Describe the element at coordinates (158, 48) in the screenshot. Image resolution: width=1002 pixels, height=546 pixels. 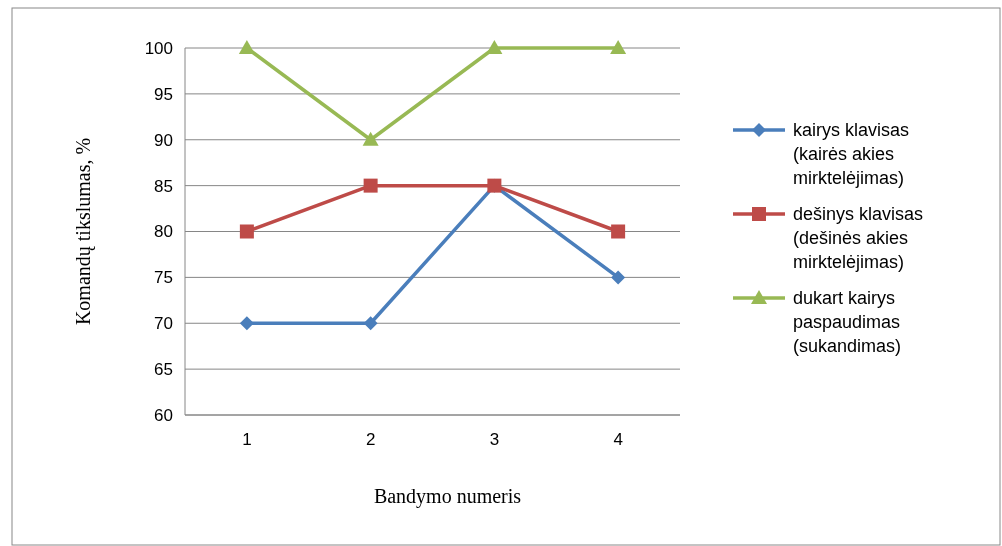
I see `y-tick-label: 100` at that location.